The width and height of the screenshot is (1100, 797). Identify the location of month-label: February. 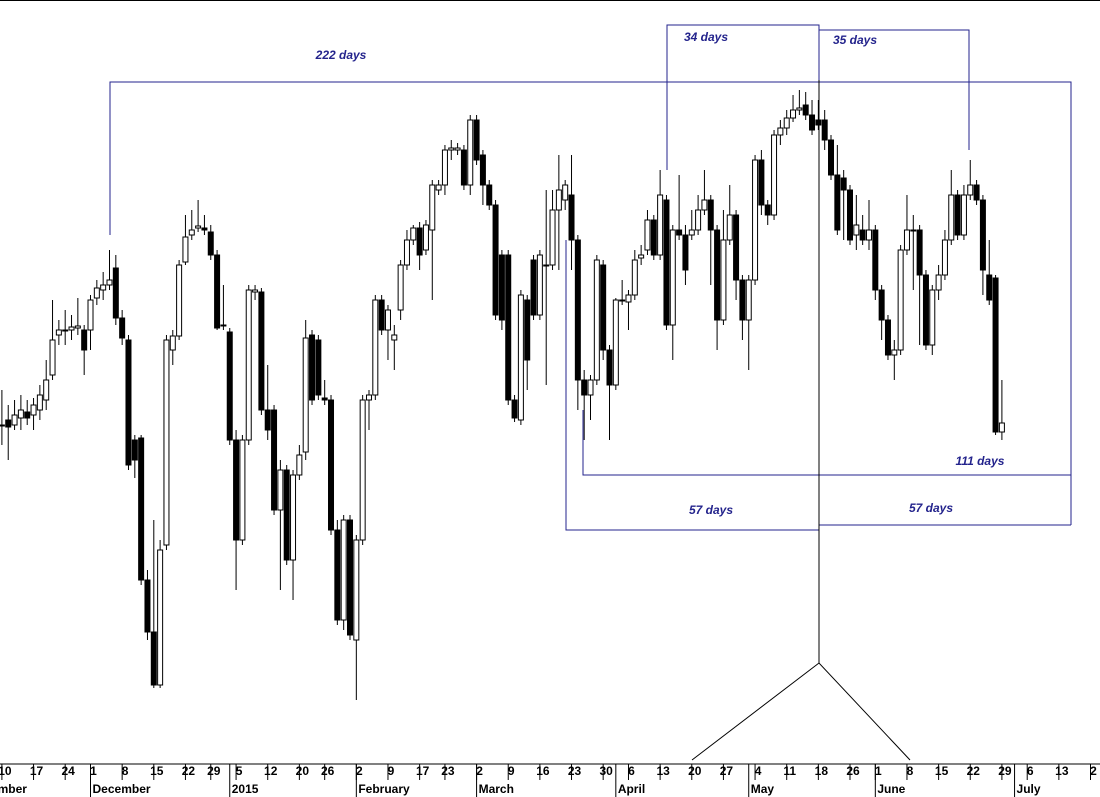
(384, 789).